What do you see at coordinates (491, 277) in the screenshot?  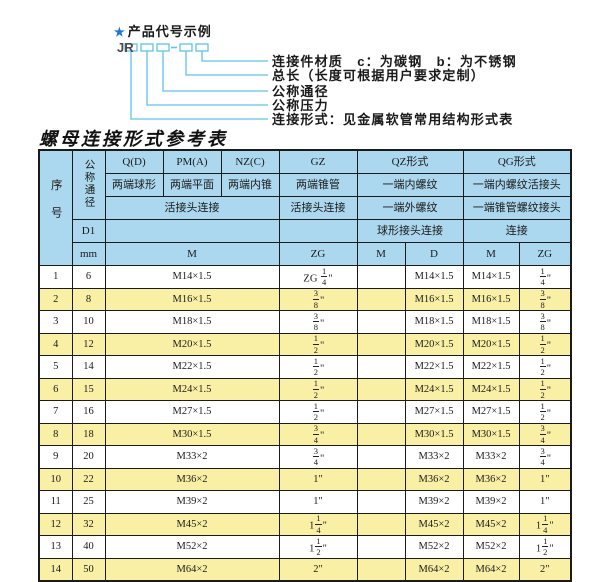 I see `cell-qg-m: M14×1.5` at bounding box center [491, 277].